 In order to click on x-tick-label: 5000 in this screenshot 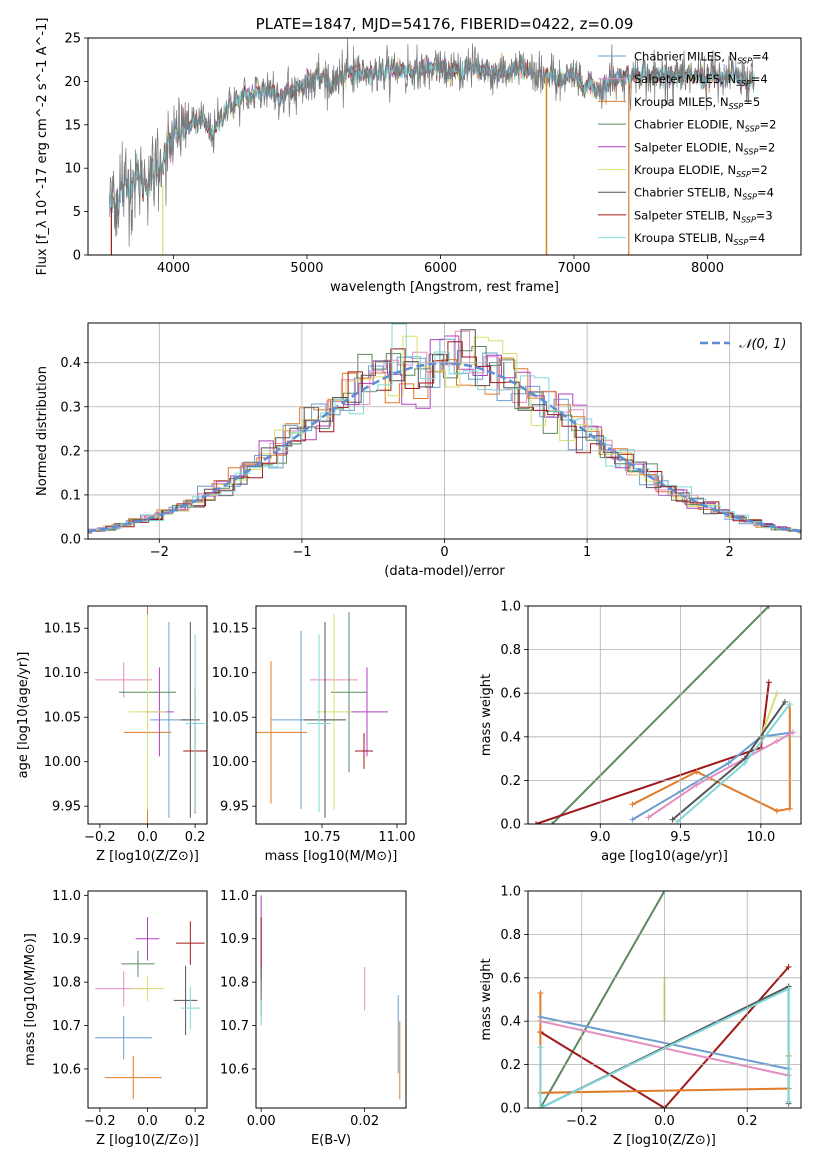, I will do `click(306, 268)`.